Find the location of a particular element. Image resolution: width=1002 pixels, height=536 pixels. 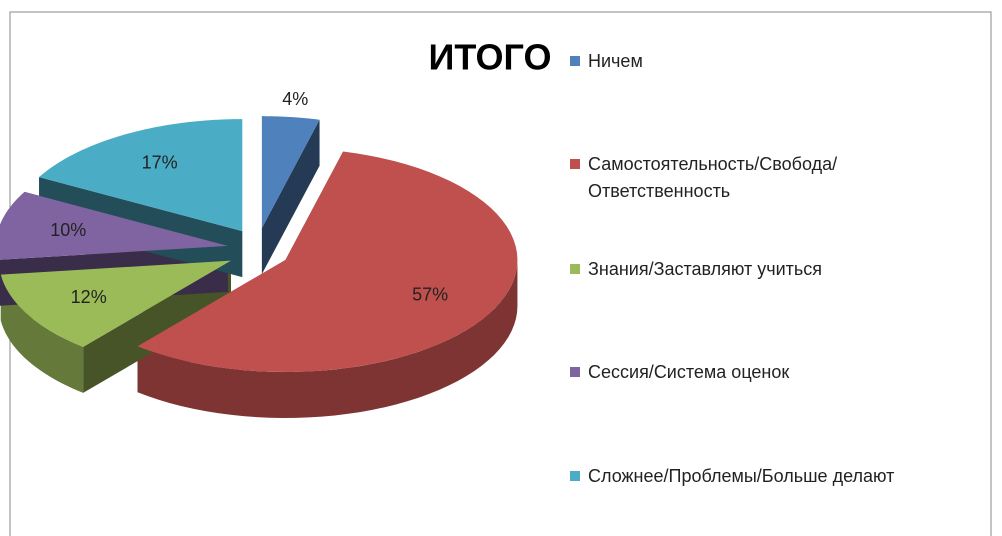

data-label: 10% is located at coordinates (68, 230).